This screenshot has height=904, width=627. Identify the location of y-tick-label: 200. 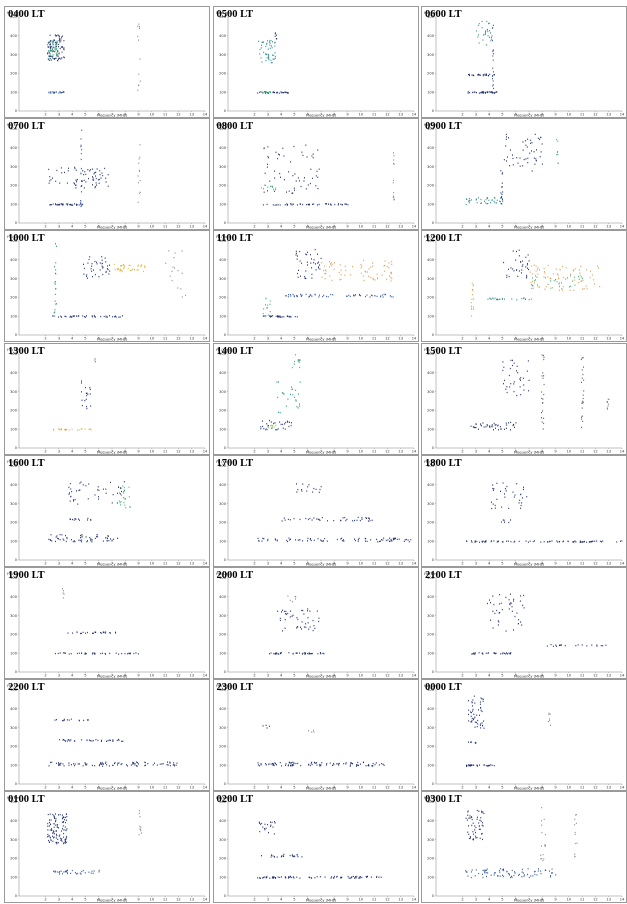
(431, 410).